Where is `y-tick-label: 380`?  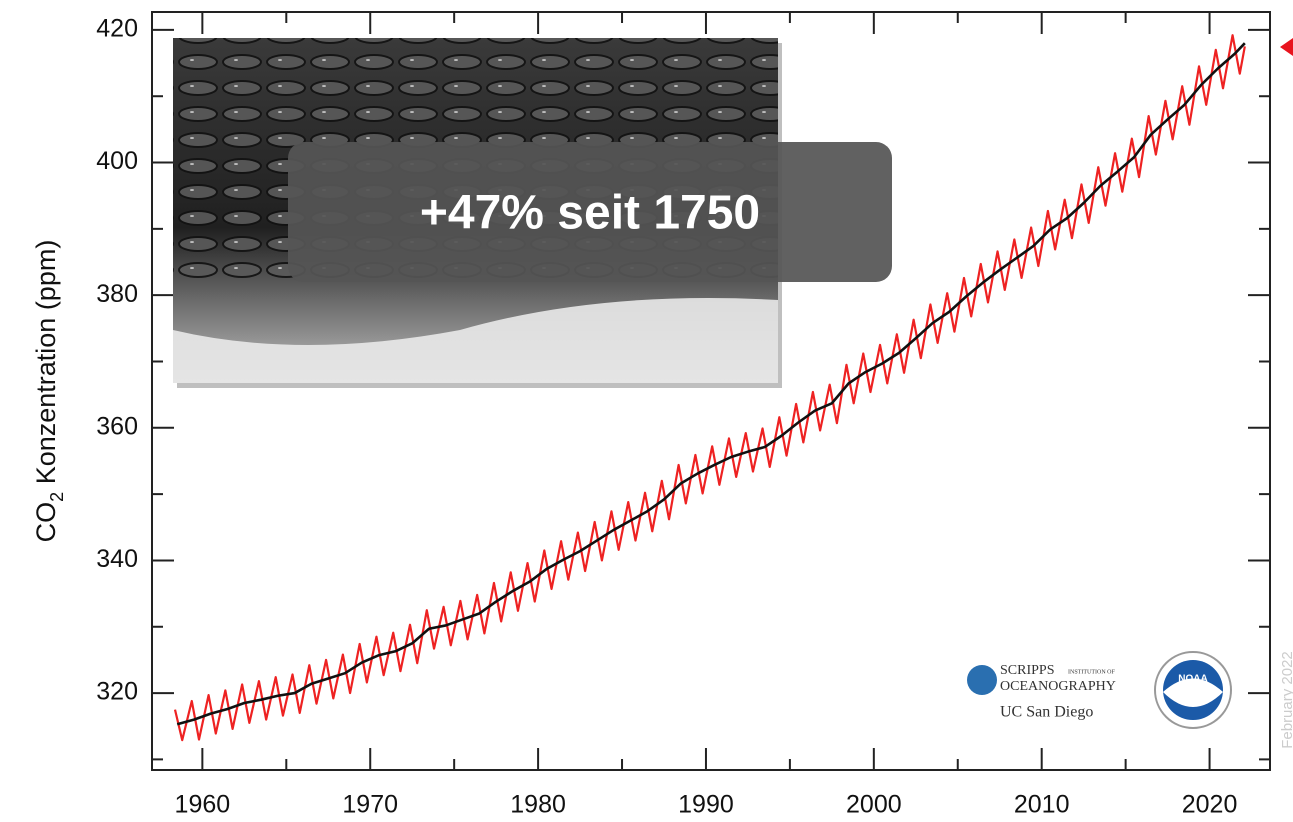 y-tick-label: 380 is located at coordinates (117, 294).